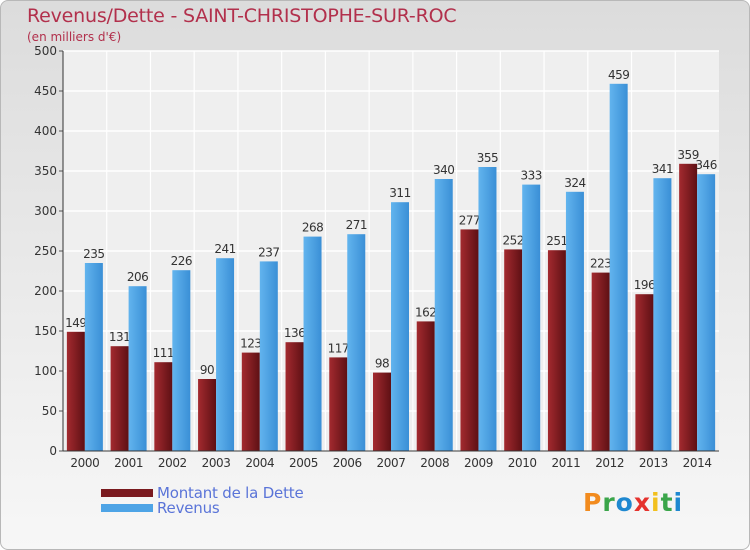  Describe the element at coordinates (224, 249) in the screenshot. I see `data-label-revenus: 241` at that location.